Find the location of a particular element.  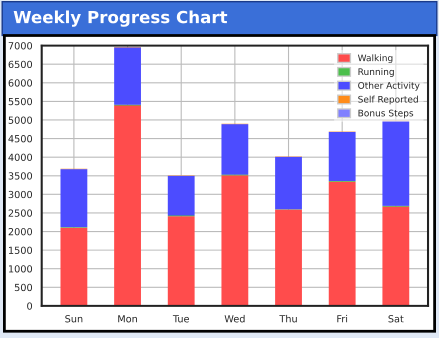

y-tick-label: 7000 is located at coordinates (20, 46).